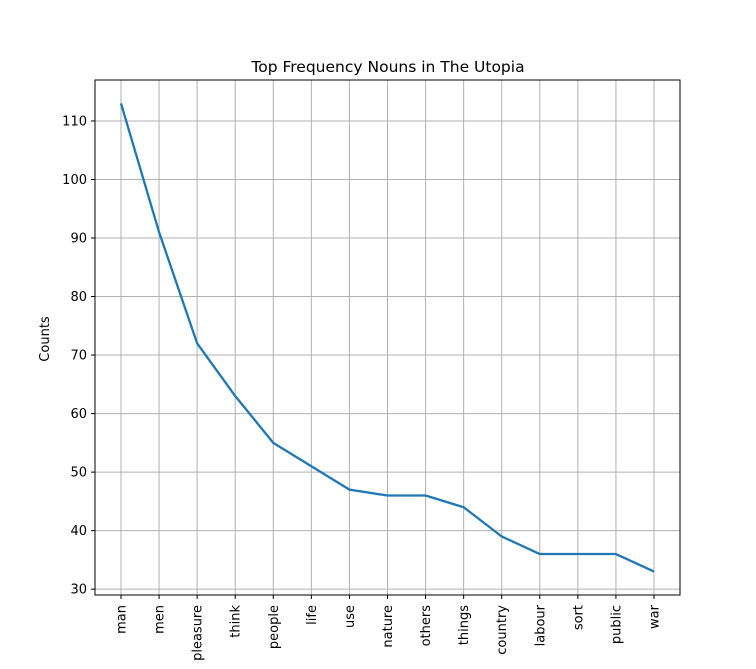 This screenshot has width=756, height=669. Describe the element at coordinates (426, 626) in the screenshot. I see `x-tick-label: others` at that location.